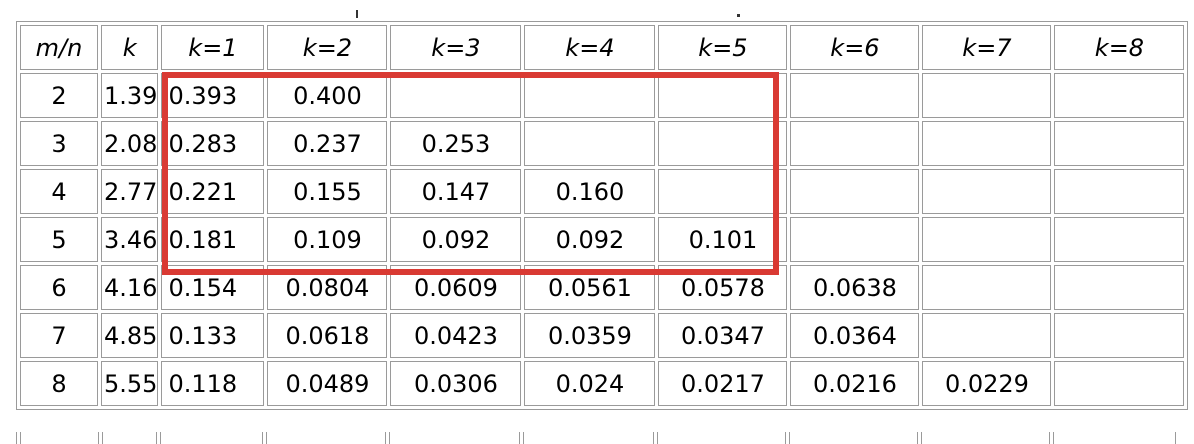 This screenshot has height=444, width=1194. What do you see at coordinates (130, 143) in the screenshot?
I see `cell-k: 2.08` at bounding box center [130, 143].